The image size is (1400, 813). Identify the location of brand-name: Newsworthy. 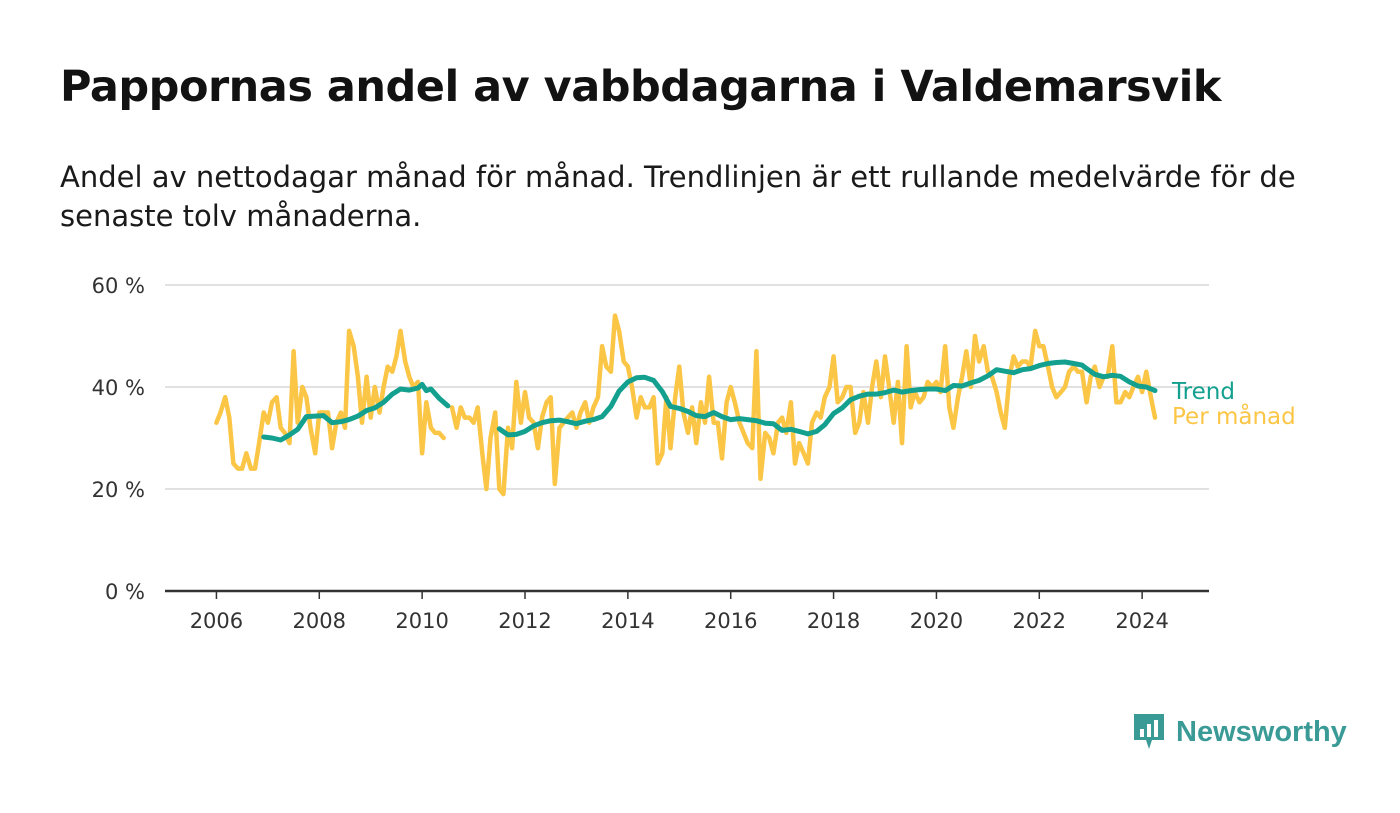
(1261, 731).